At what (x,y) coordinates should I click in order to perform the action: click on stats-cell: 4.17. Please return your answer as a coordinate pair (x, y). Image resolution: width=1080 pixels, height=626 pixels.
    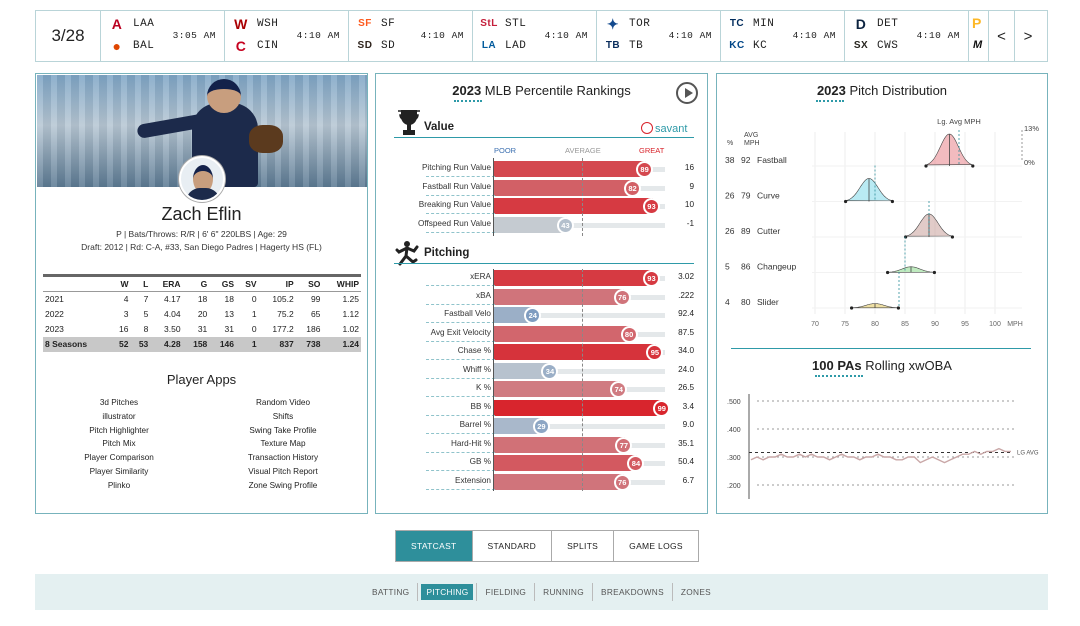
    Looking at the image, I should click on (172, 299).